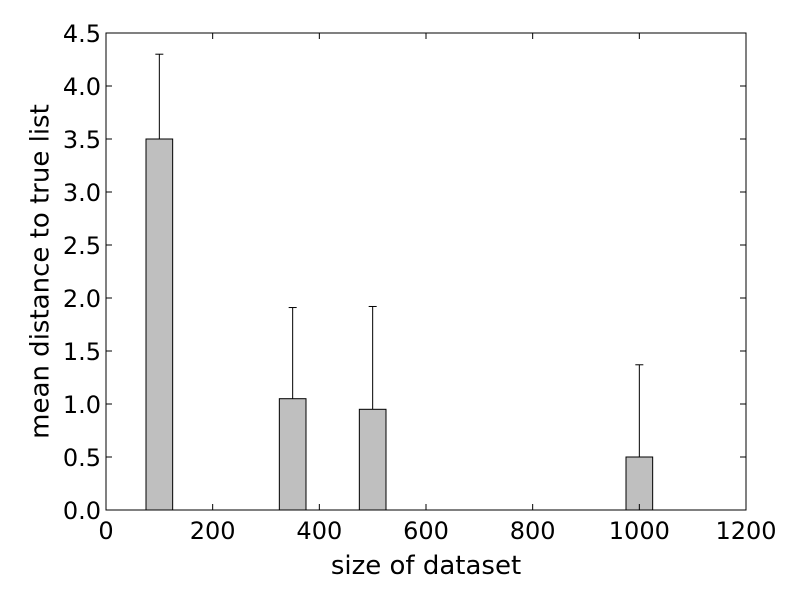 Image resolution: width=800 pixels, height=600 pixels. I want to click on y-tick-label: 3.5, so click(82, 140).